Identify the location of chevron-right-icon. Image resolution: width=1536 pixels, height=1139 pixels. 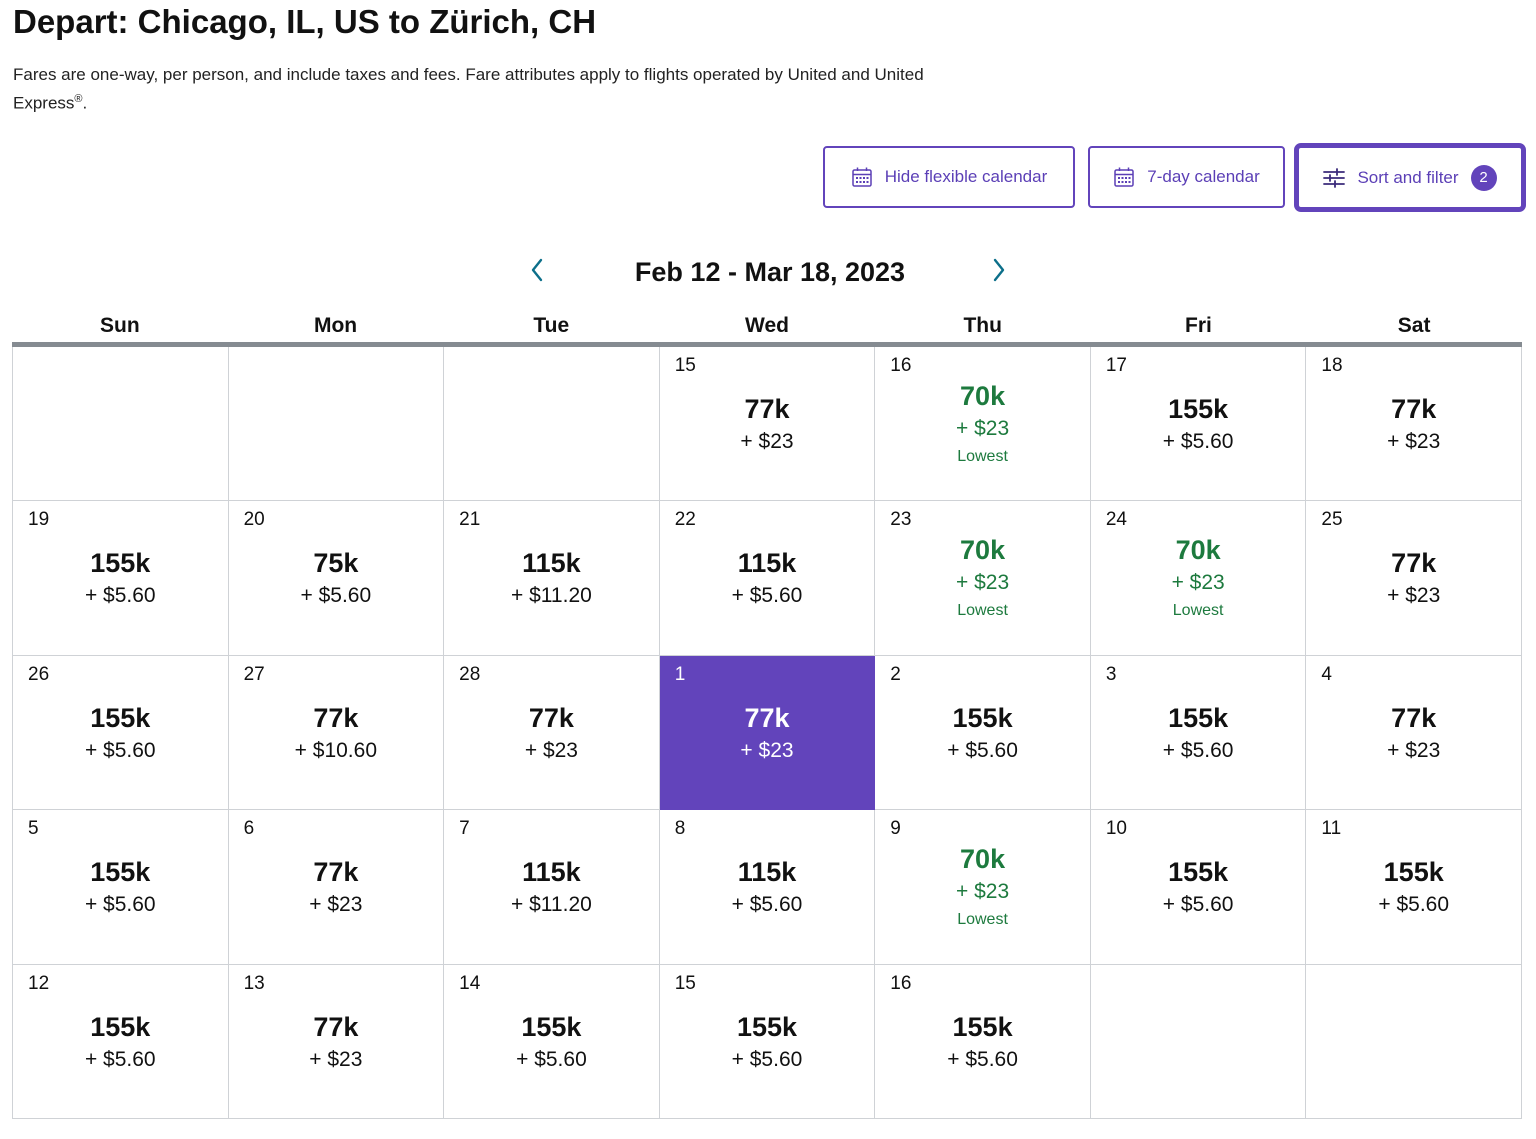
(999, 272).